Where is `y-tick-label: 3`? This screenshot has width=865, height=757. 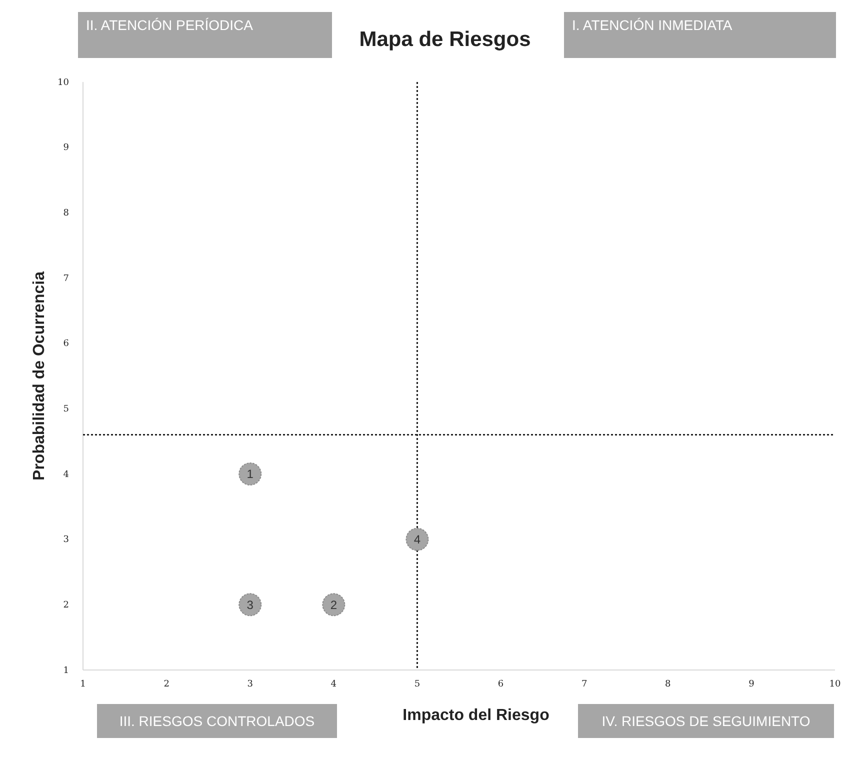 y-tick-label: 3 is located at coordinates (66, 540).